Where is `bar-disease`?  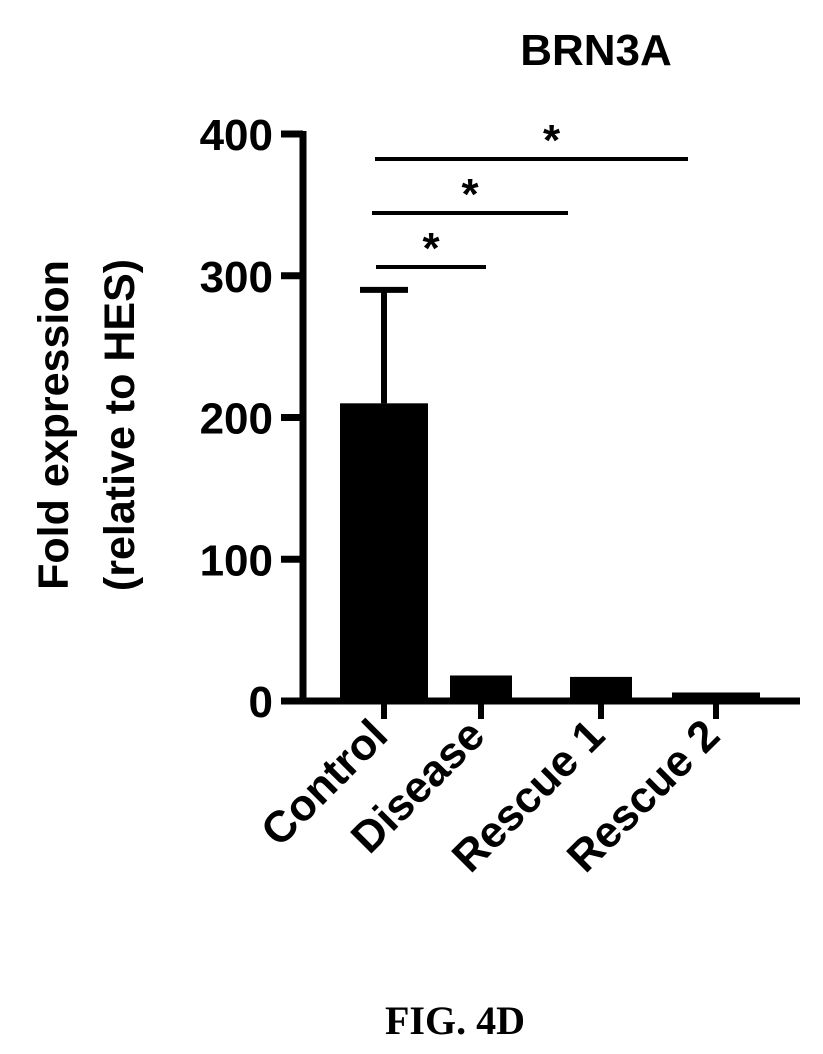 bar-disease is located at coordinates (481, 688).